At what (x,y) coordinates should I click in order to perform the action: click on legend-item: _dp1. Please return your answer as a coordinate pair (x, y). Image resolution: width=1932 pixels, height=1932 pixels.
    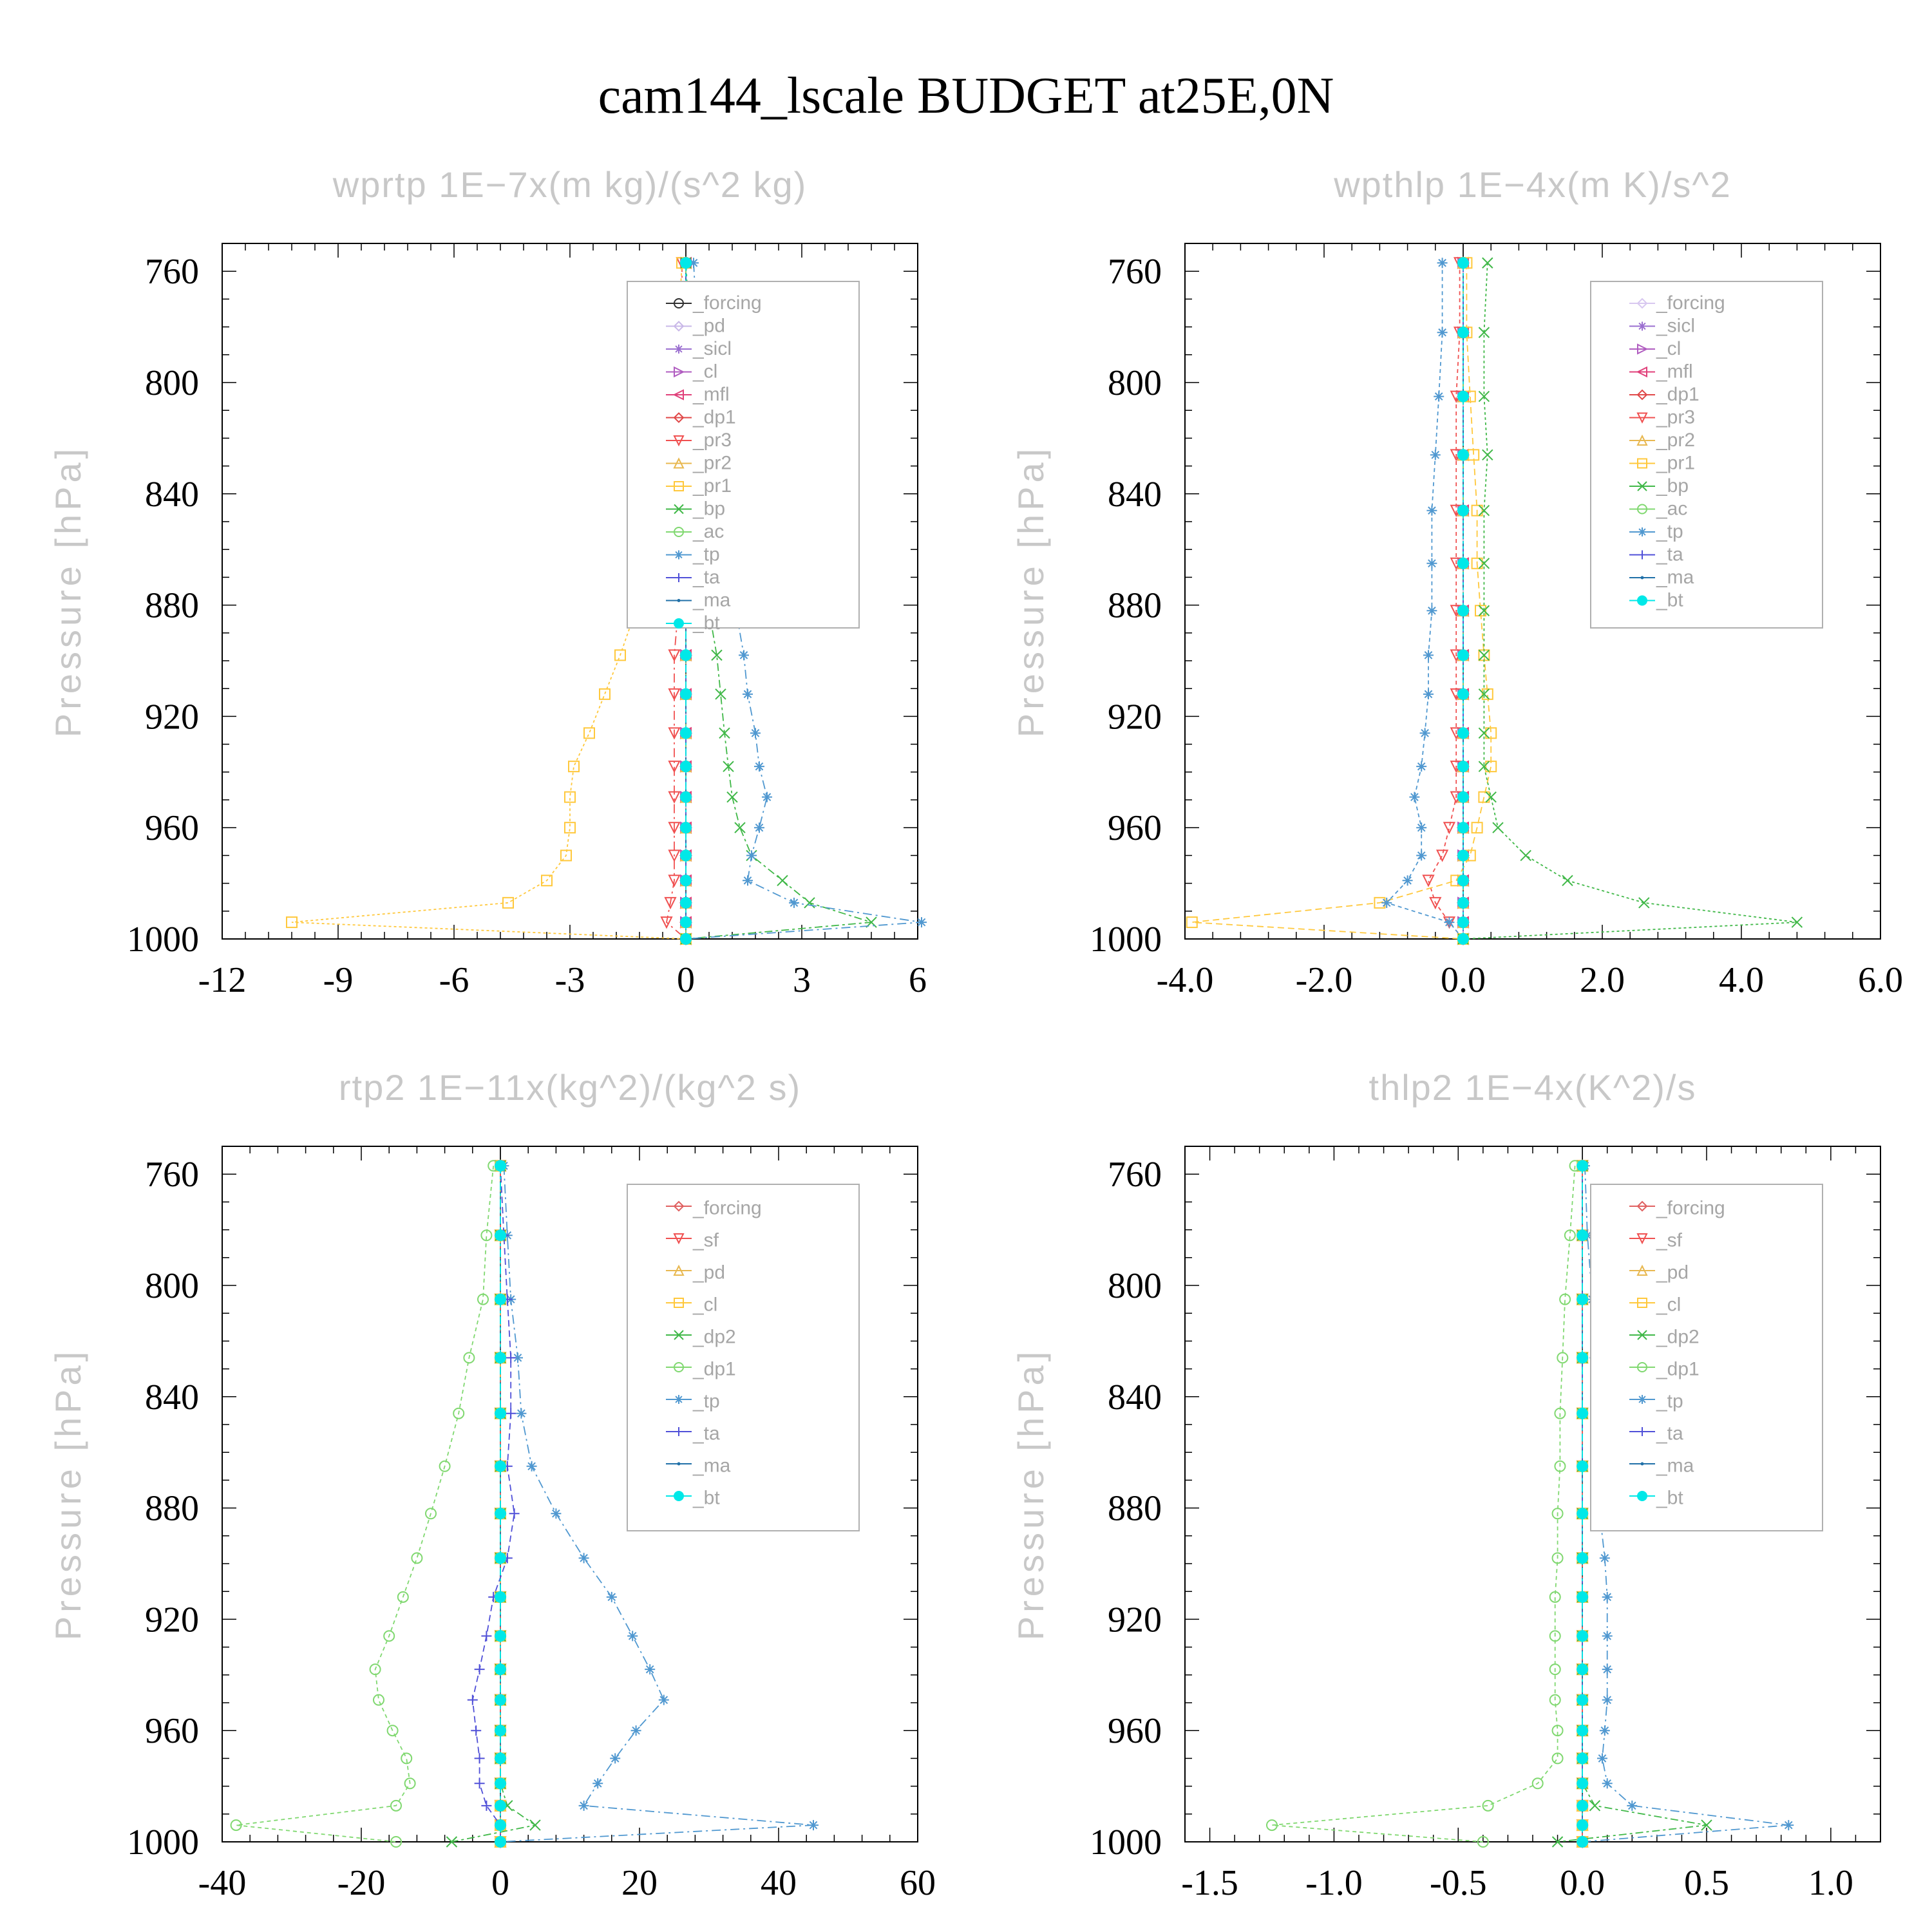
    Looking at the image, I should click on (701, 417).